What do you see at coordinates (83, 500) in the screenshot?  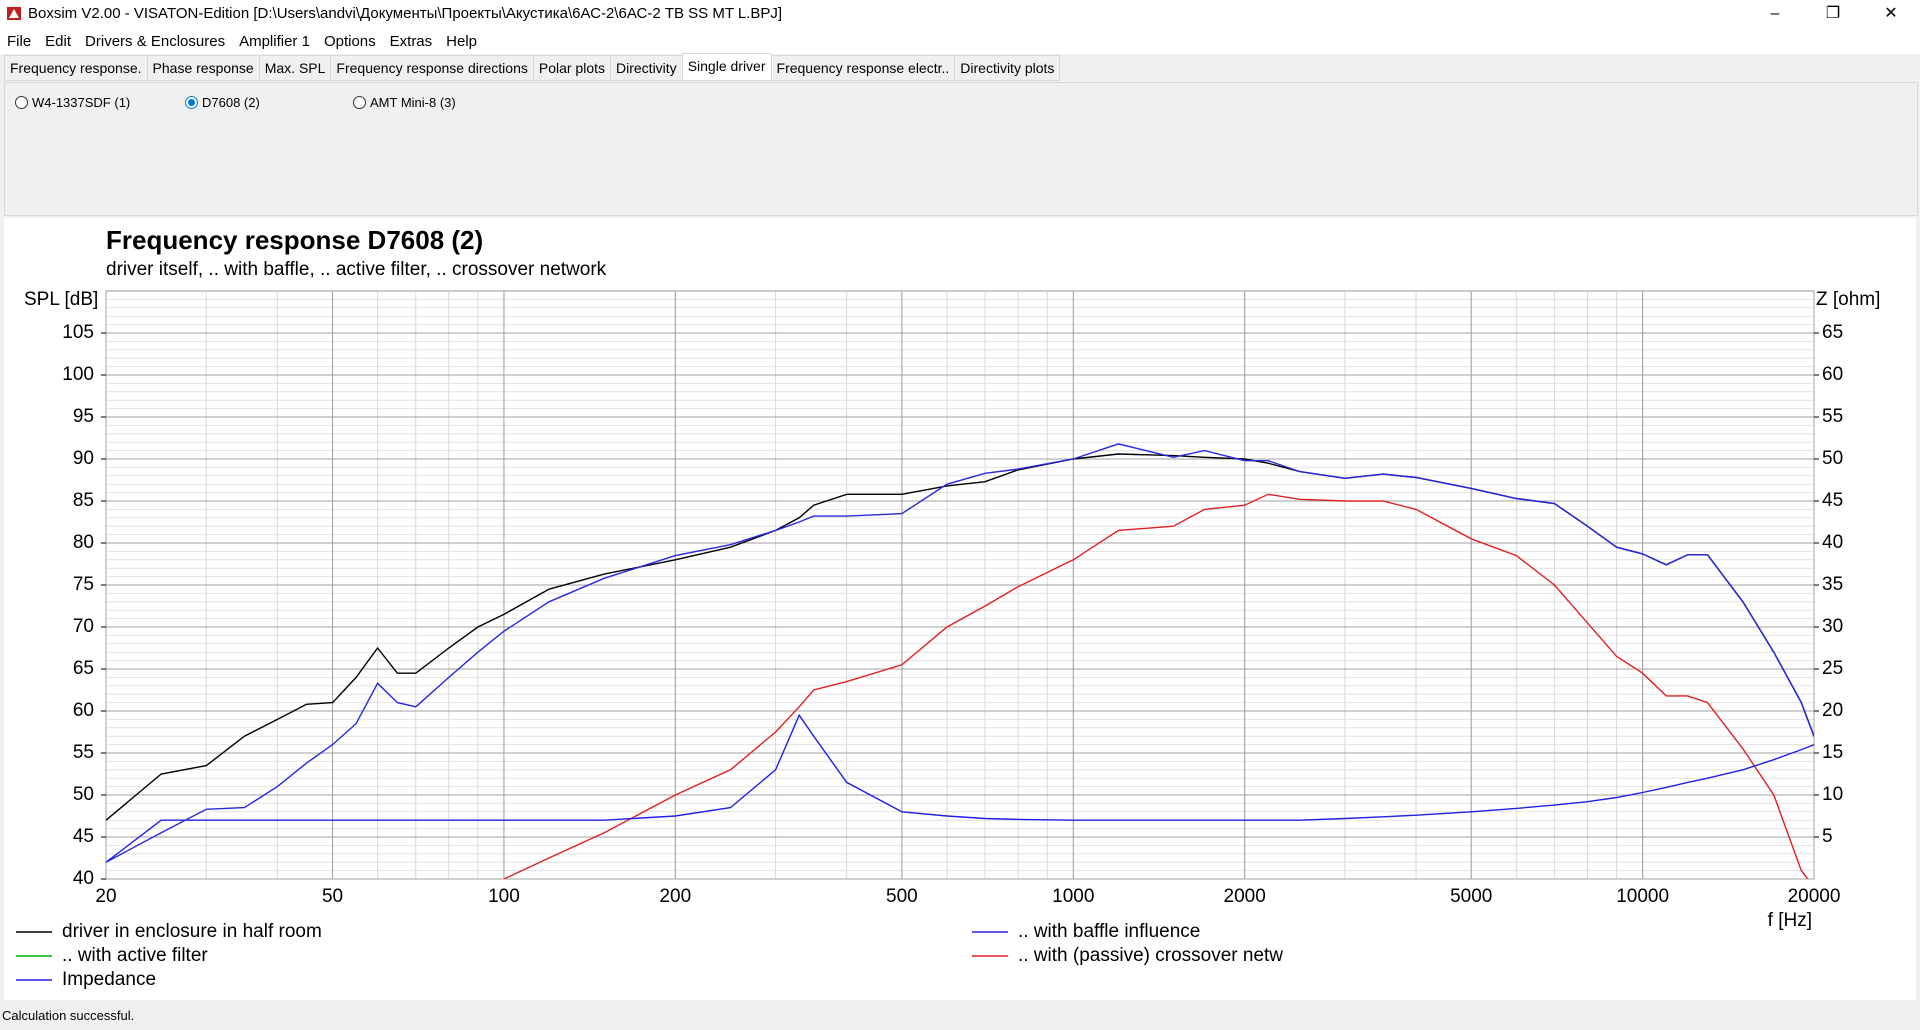 I see `y-tick-label: 85` at bounding box center [83, 500].